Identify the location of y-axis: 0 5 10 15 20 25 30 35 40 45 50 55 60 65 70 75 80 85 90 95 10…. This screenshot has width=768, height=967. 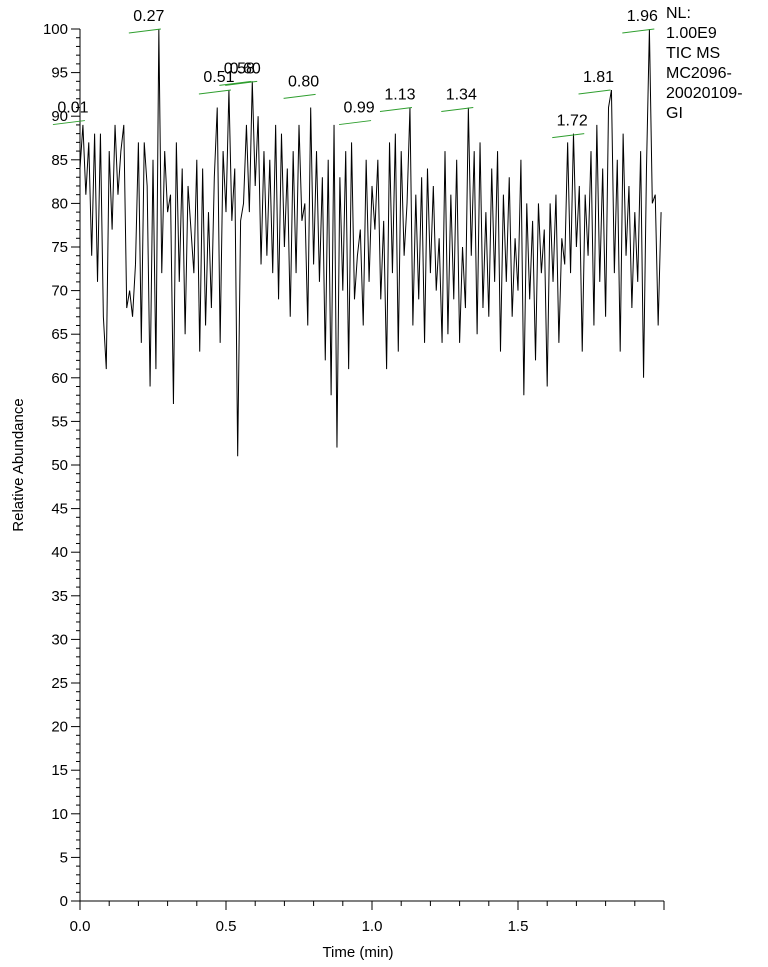
(62, 465).